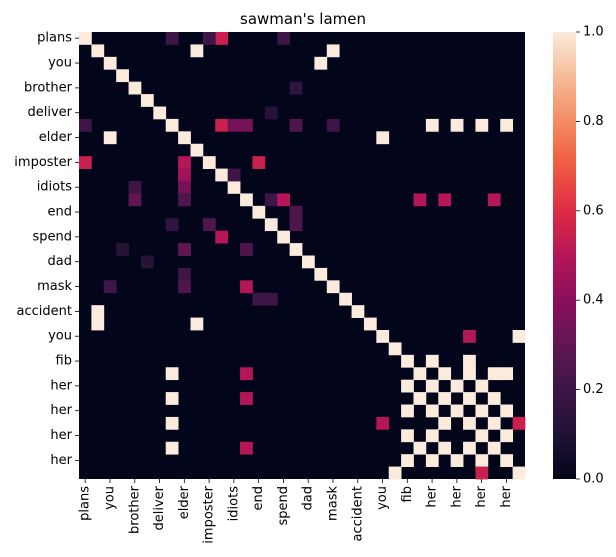 The height and width of the screenshot is (557, 616). I want to click on colorbar-tick-label: 0.0, so click(593, 479).